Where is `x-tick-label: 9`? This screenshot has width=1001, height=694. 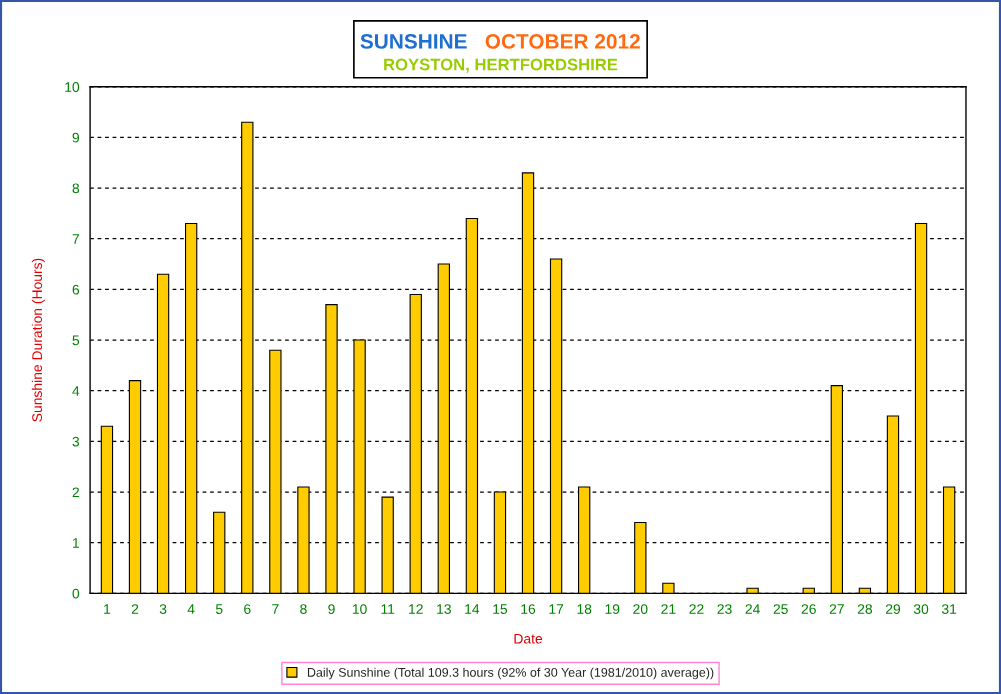 x-tick-label: 9 is located at coordinates (331, 609).